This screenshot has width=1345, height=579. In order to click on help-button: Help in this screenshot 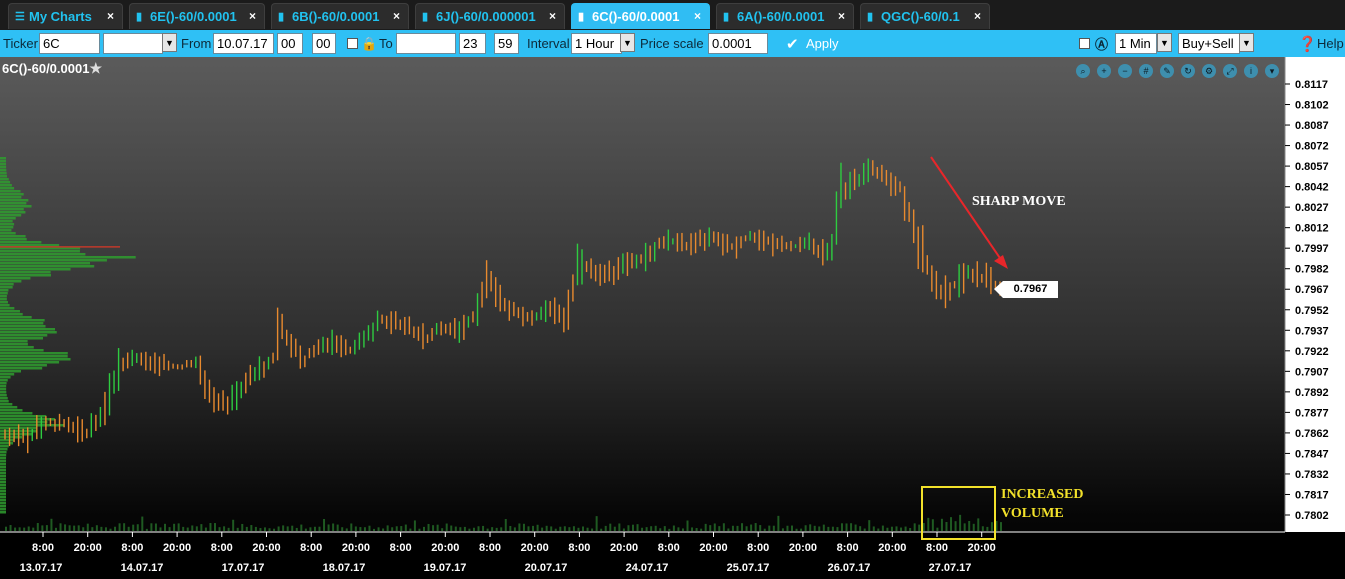, I will do `click(1330, 43)`.